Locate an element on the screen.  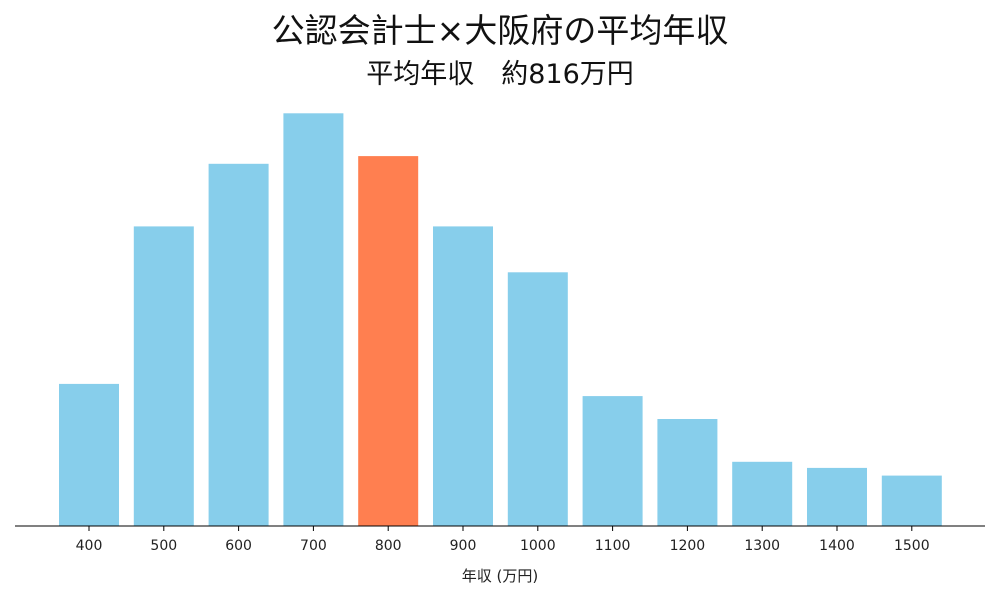
x-tick-label-800: 800 is located at coordinates (388, 546).